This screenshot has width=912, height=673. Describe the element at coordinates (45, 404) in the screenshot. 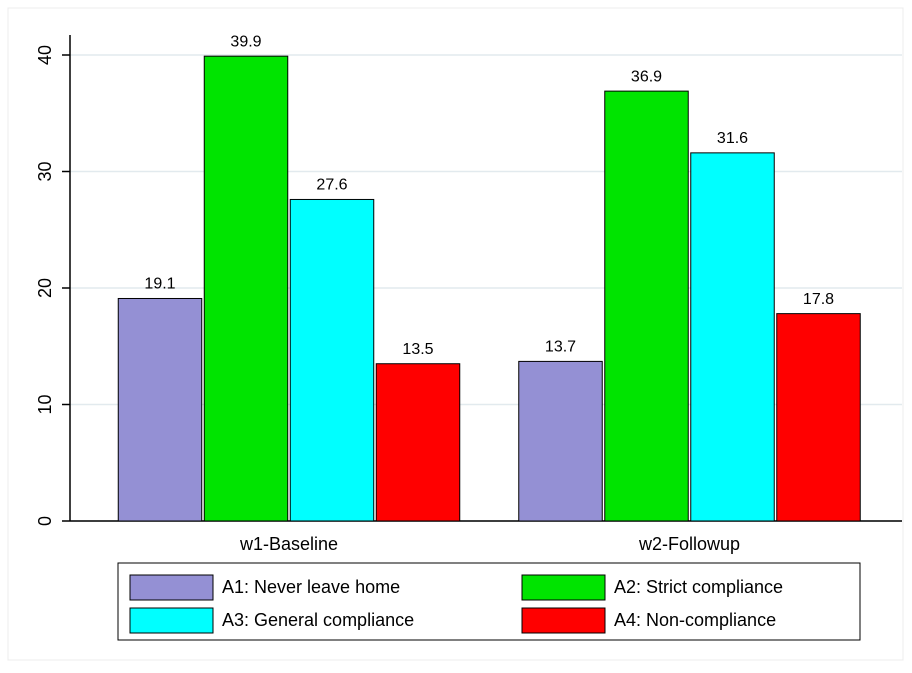

I see `y-tick-label: 10` at that location.